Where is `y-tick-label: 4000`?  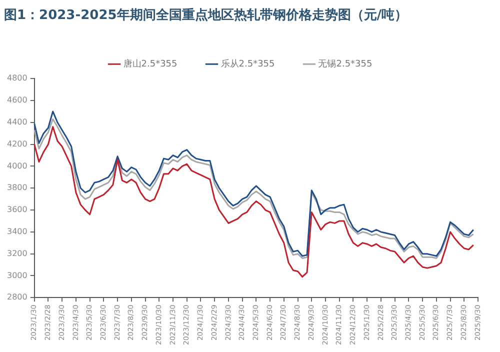
y-tick-label: 4000 is located at coordinates (17, 165).